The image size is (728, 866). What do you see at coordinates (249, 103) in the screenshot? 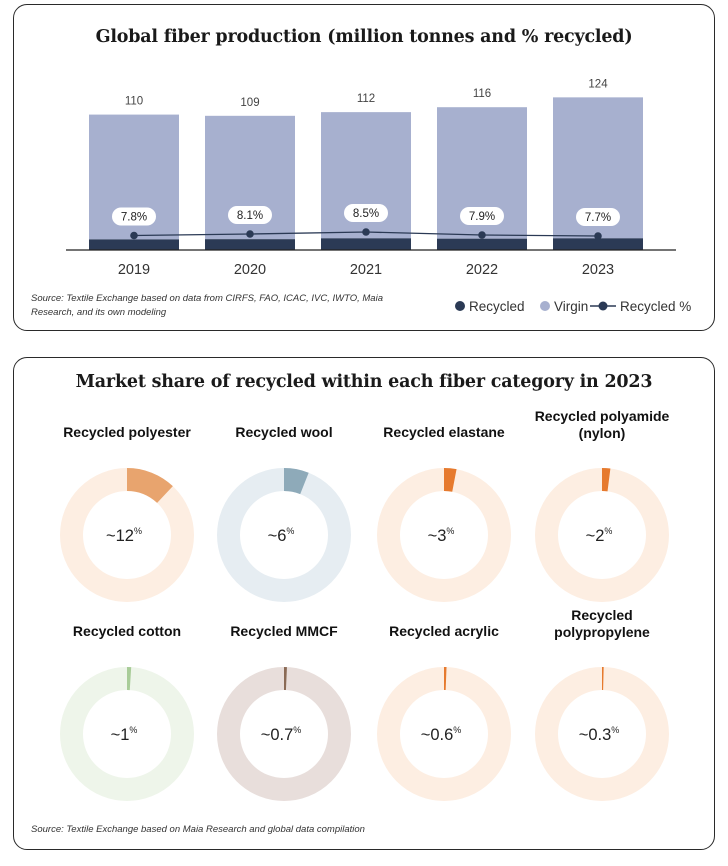
I see `bar-total-label: 109` at bounding box center [249, 103].